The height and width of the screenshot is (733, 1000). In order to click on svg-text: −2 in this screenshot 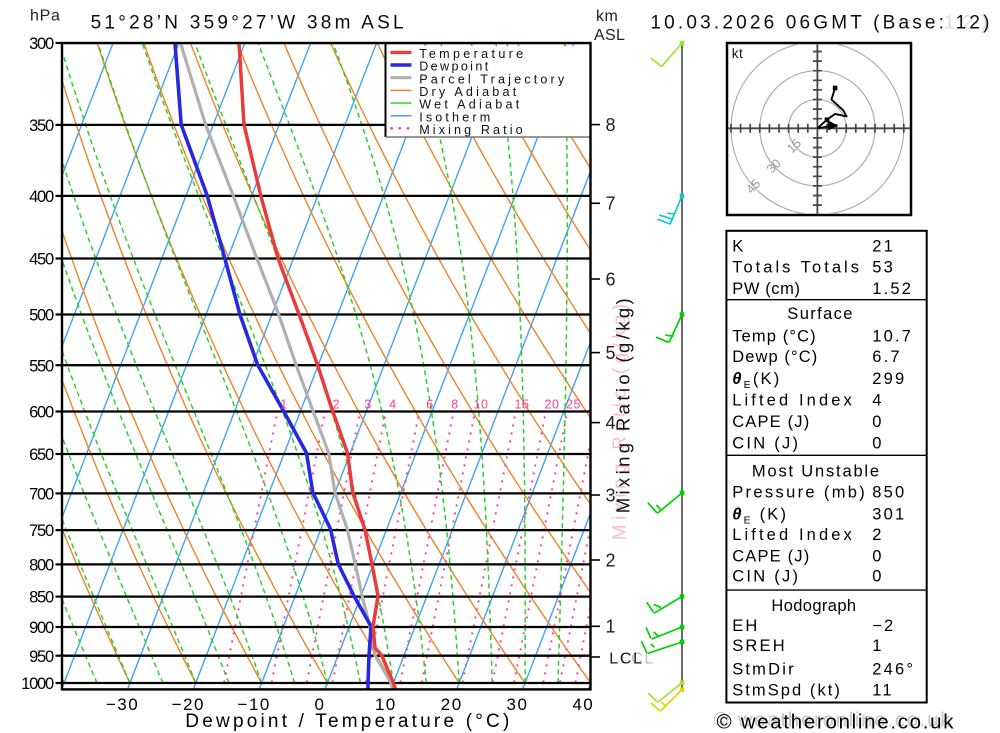, I will do `click(883, 626)`.